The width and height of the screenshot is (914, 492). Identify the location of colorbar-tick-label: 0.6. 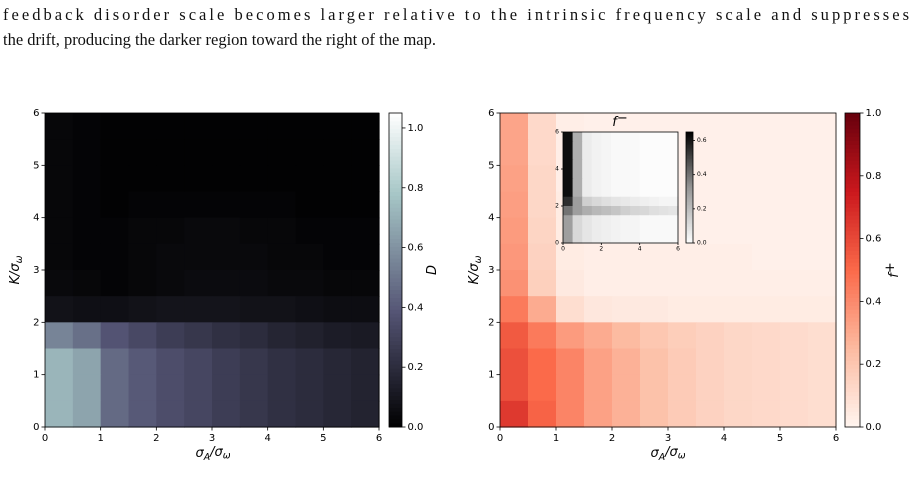
(702, 140).